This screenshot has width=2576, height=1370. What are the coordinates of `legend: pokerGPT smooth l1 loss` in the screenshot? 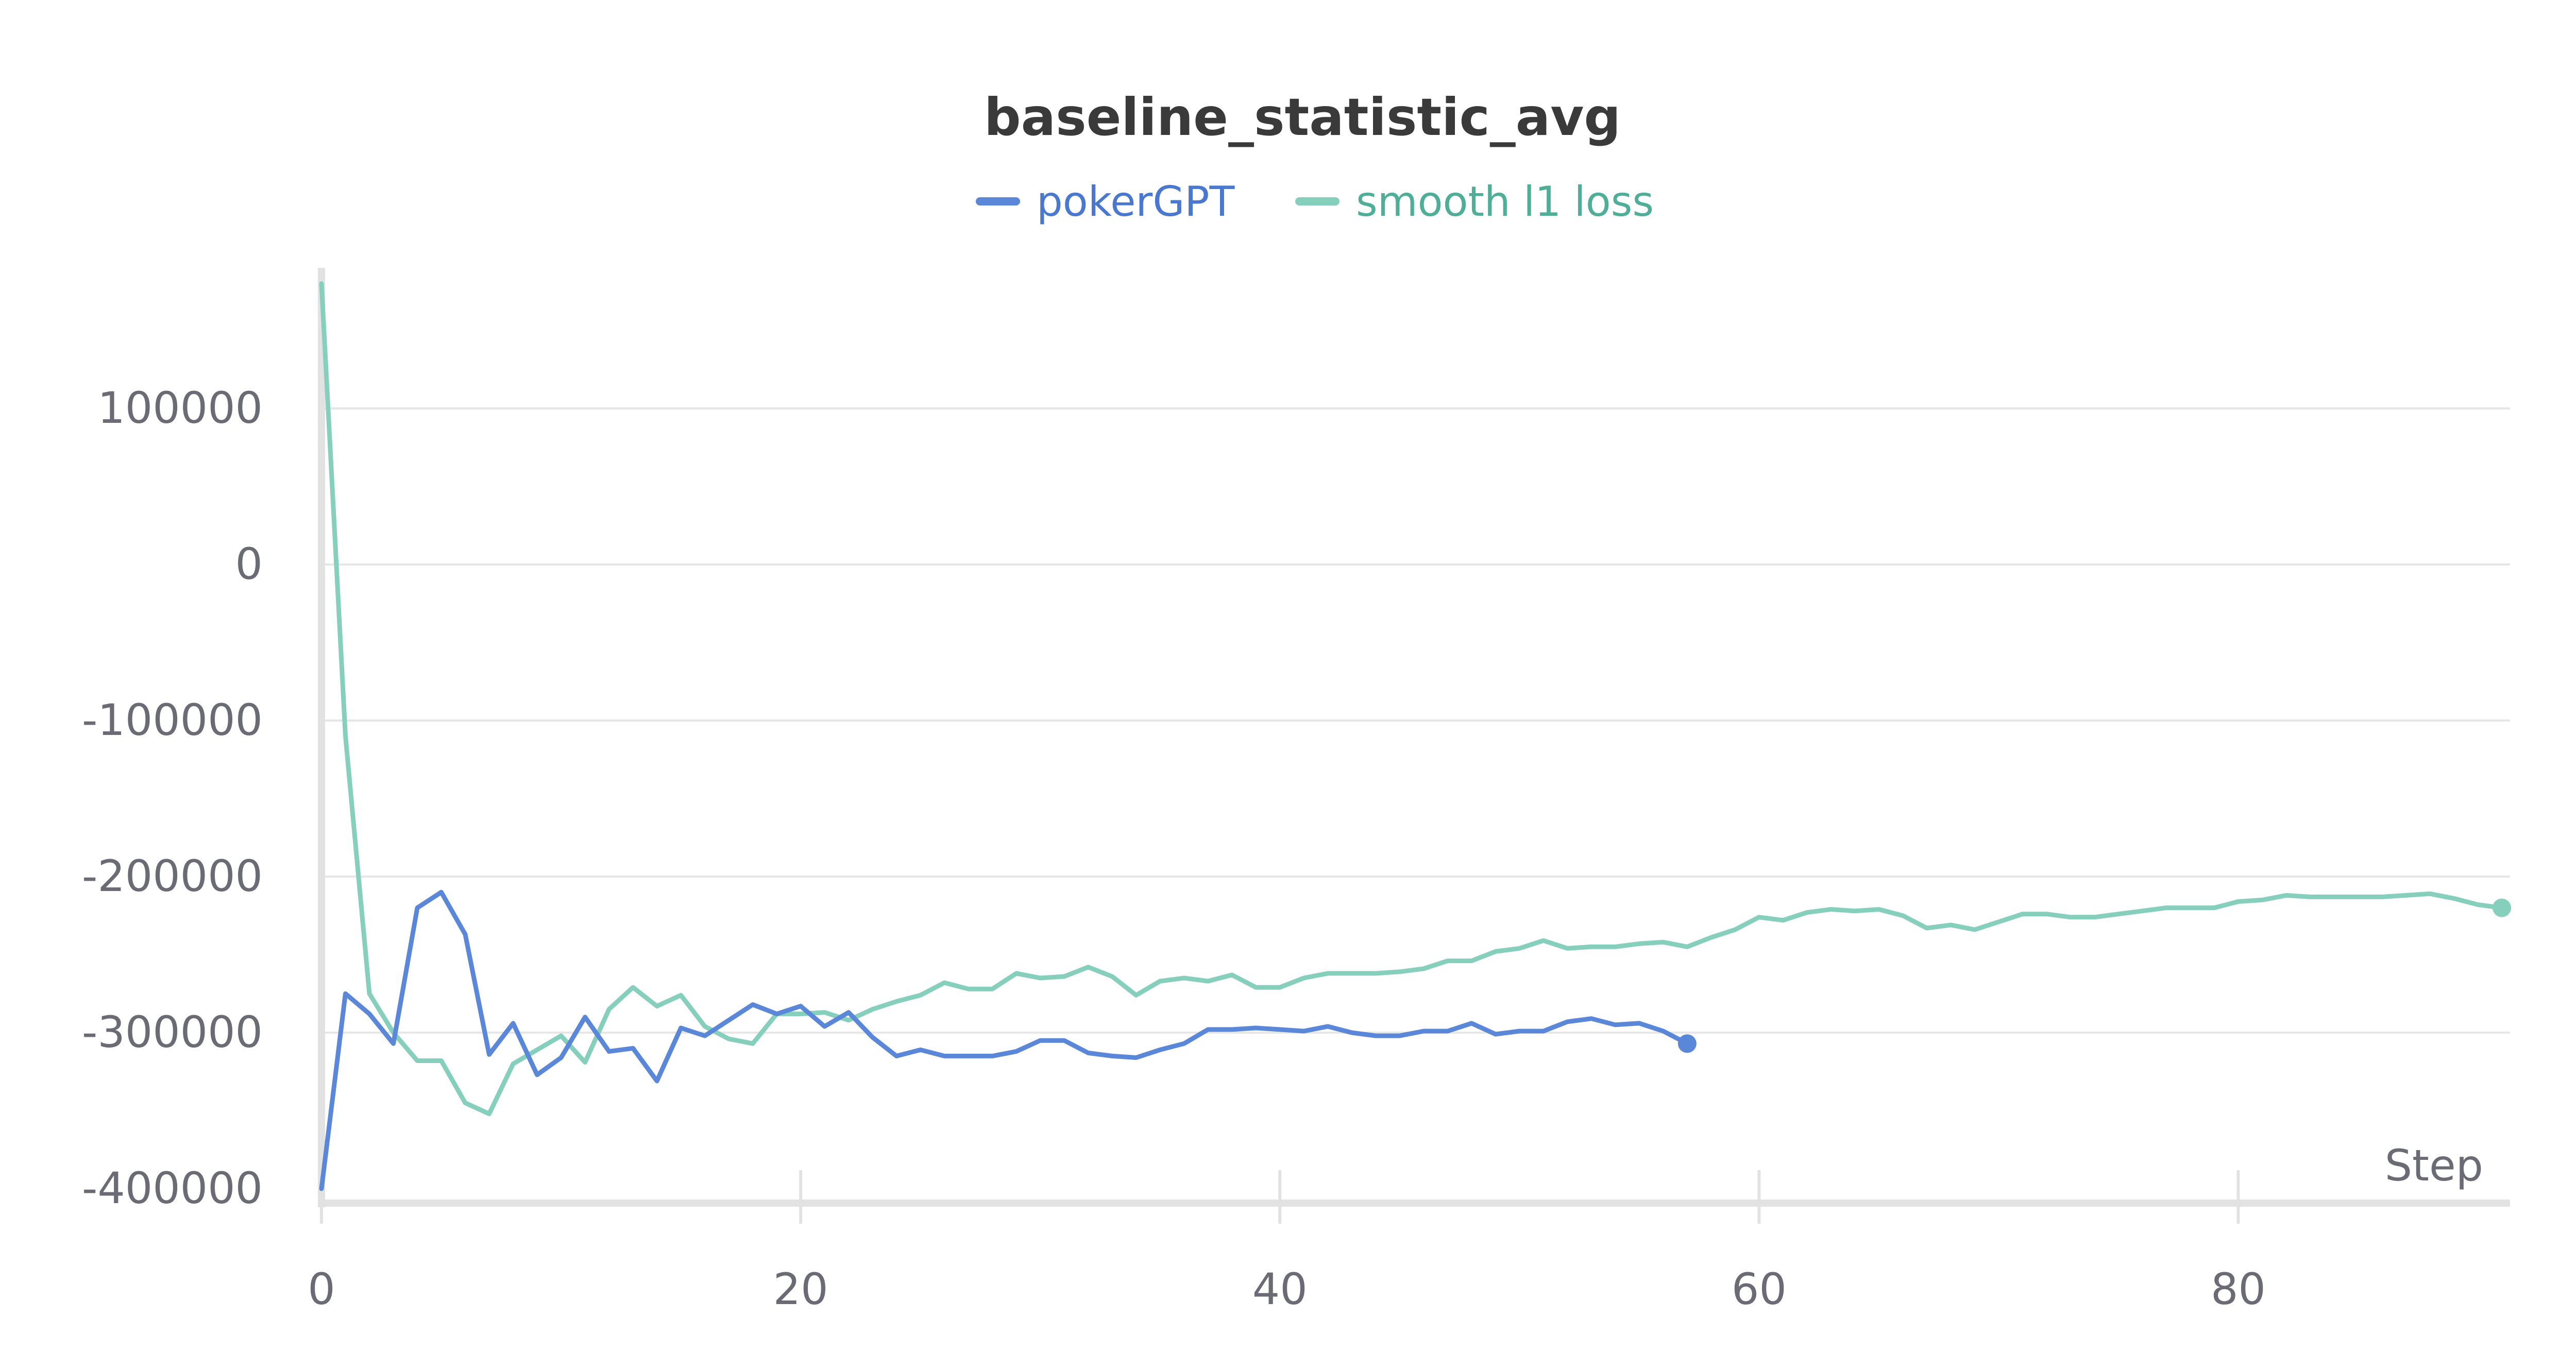 It's located at (1315, 202).